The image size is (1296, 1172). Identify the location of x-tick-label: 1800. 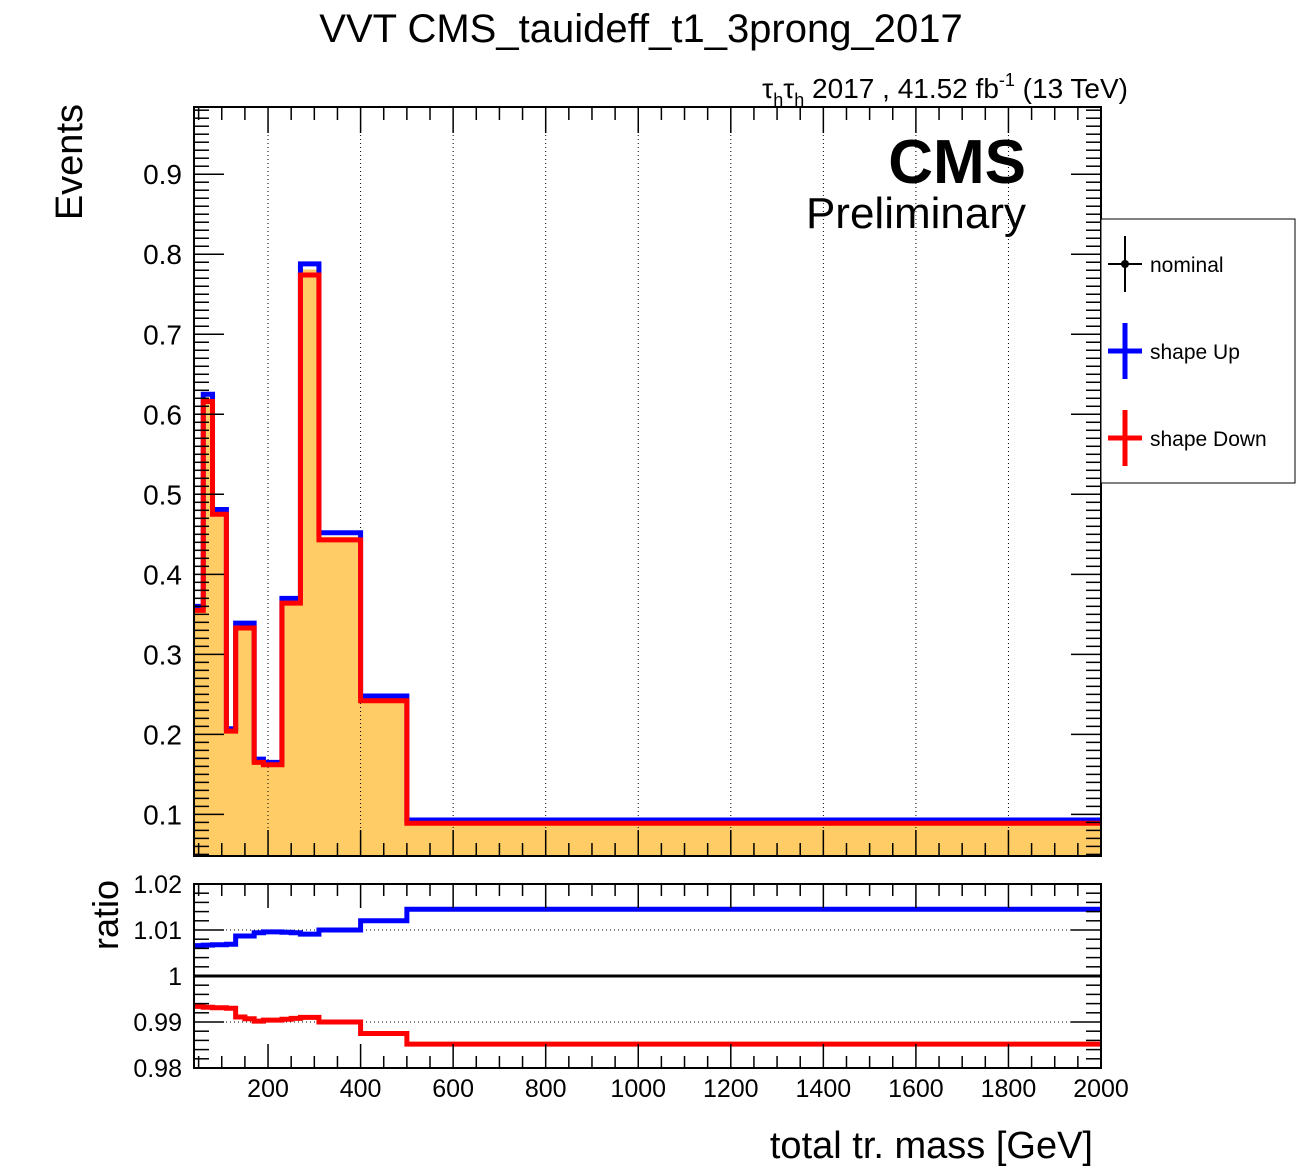
(1009, 1089).